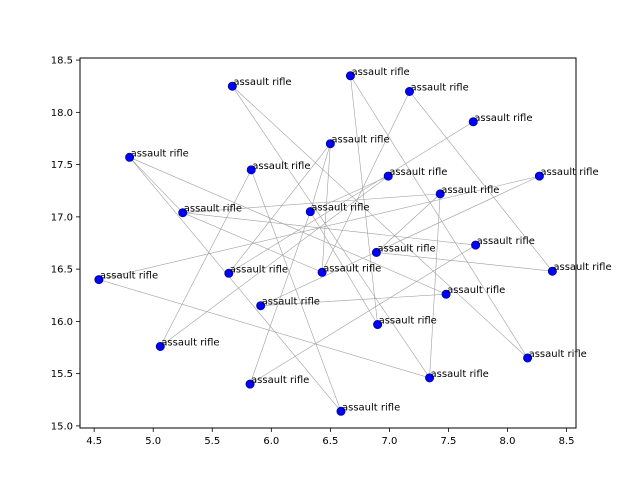  I want to click on x-tick-label: 8.5, so click(567, 441).